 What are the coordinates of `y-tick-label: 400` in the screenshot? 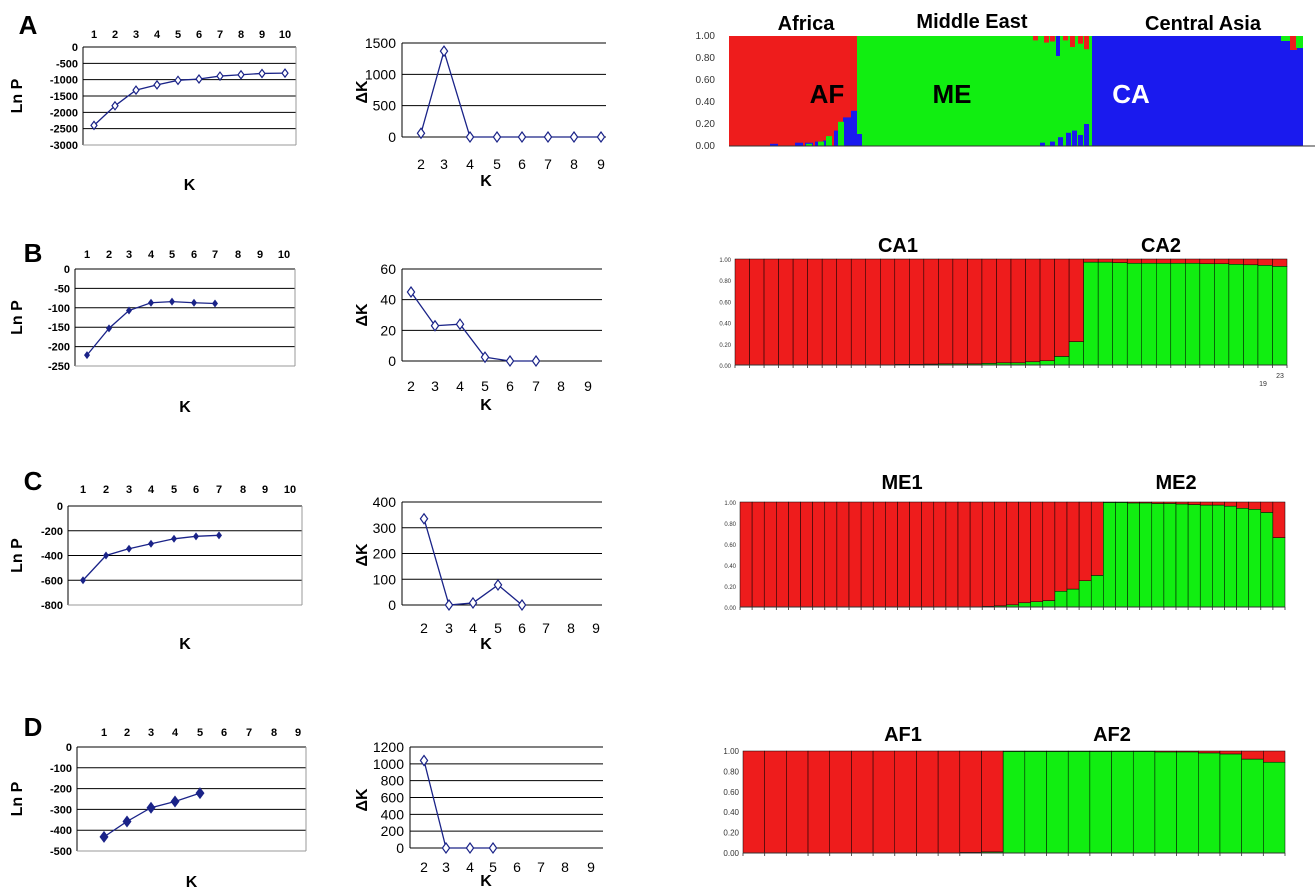 It's located at (385, 502).